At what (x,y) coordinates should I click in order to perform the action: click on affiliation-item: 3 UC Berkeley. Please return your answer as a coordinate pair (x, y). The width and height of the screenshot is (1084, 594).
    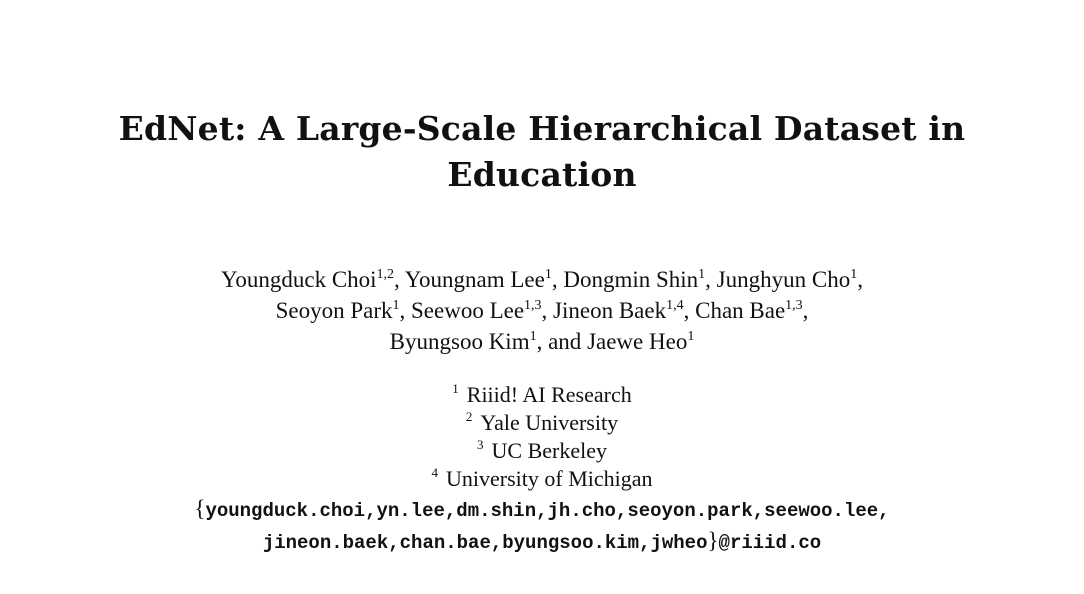
    Looking at the image, I should click on (542, 451).